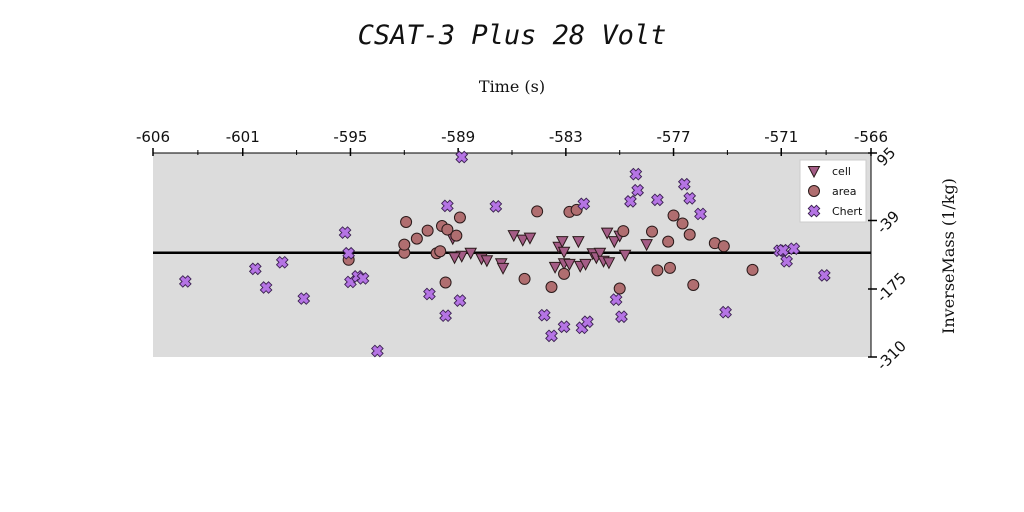 Image resolution: width=1024 pixels, height=512 pixels. I want to click on x-tick-label: -571, so click(781, 137).